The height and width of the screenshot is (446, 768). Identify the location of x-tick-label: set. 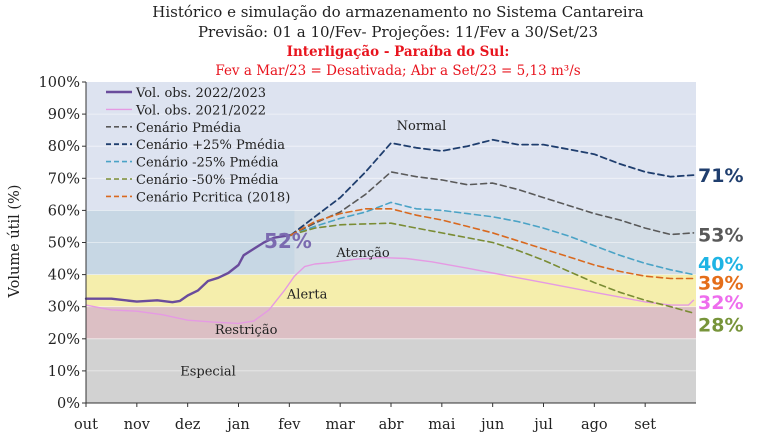
(645, 425).